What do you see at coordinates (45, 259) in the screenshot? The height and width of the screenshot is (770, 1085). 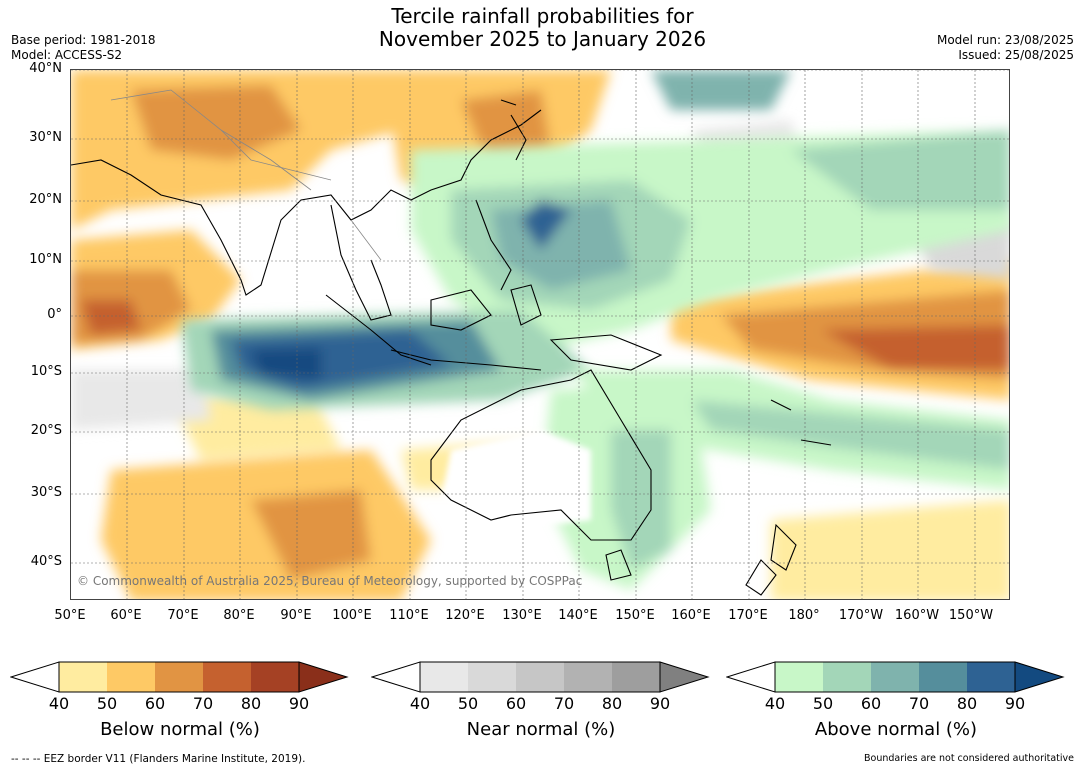 I see `lat-label-10n: 10°N` at bounding box center [45, 259].